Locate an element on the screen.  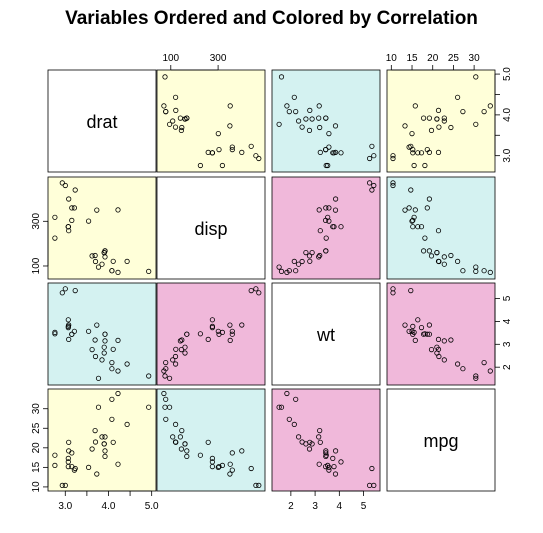
panel-mpg-mpg: mpg is located at coordinates (441, 440).